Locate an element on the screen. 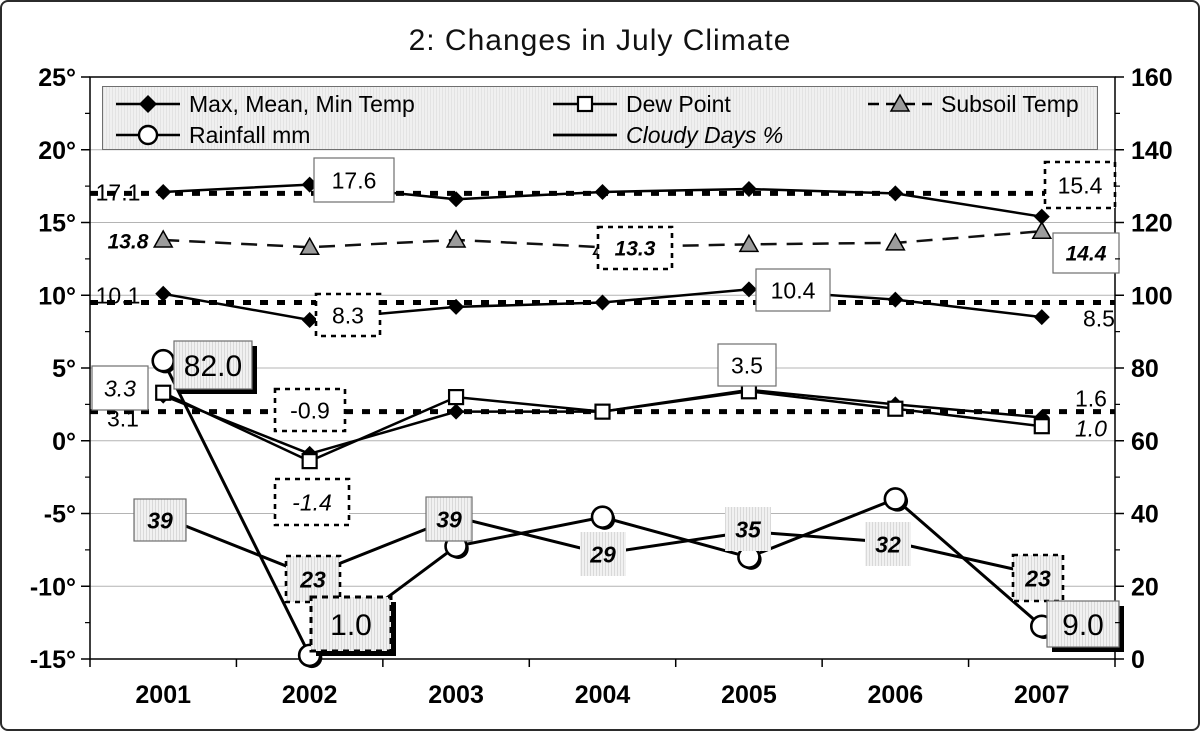 This screenshot has height=731, width=1200. x-axis-tick-label: 2006 is located at coordinates (896, 695).